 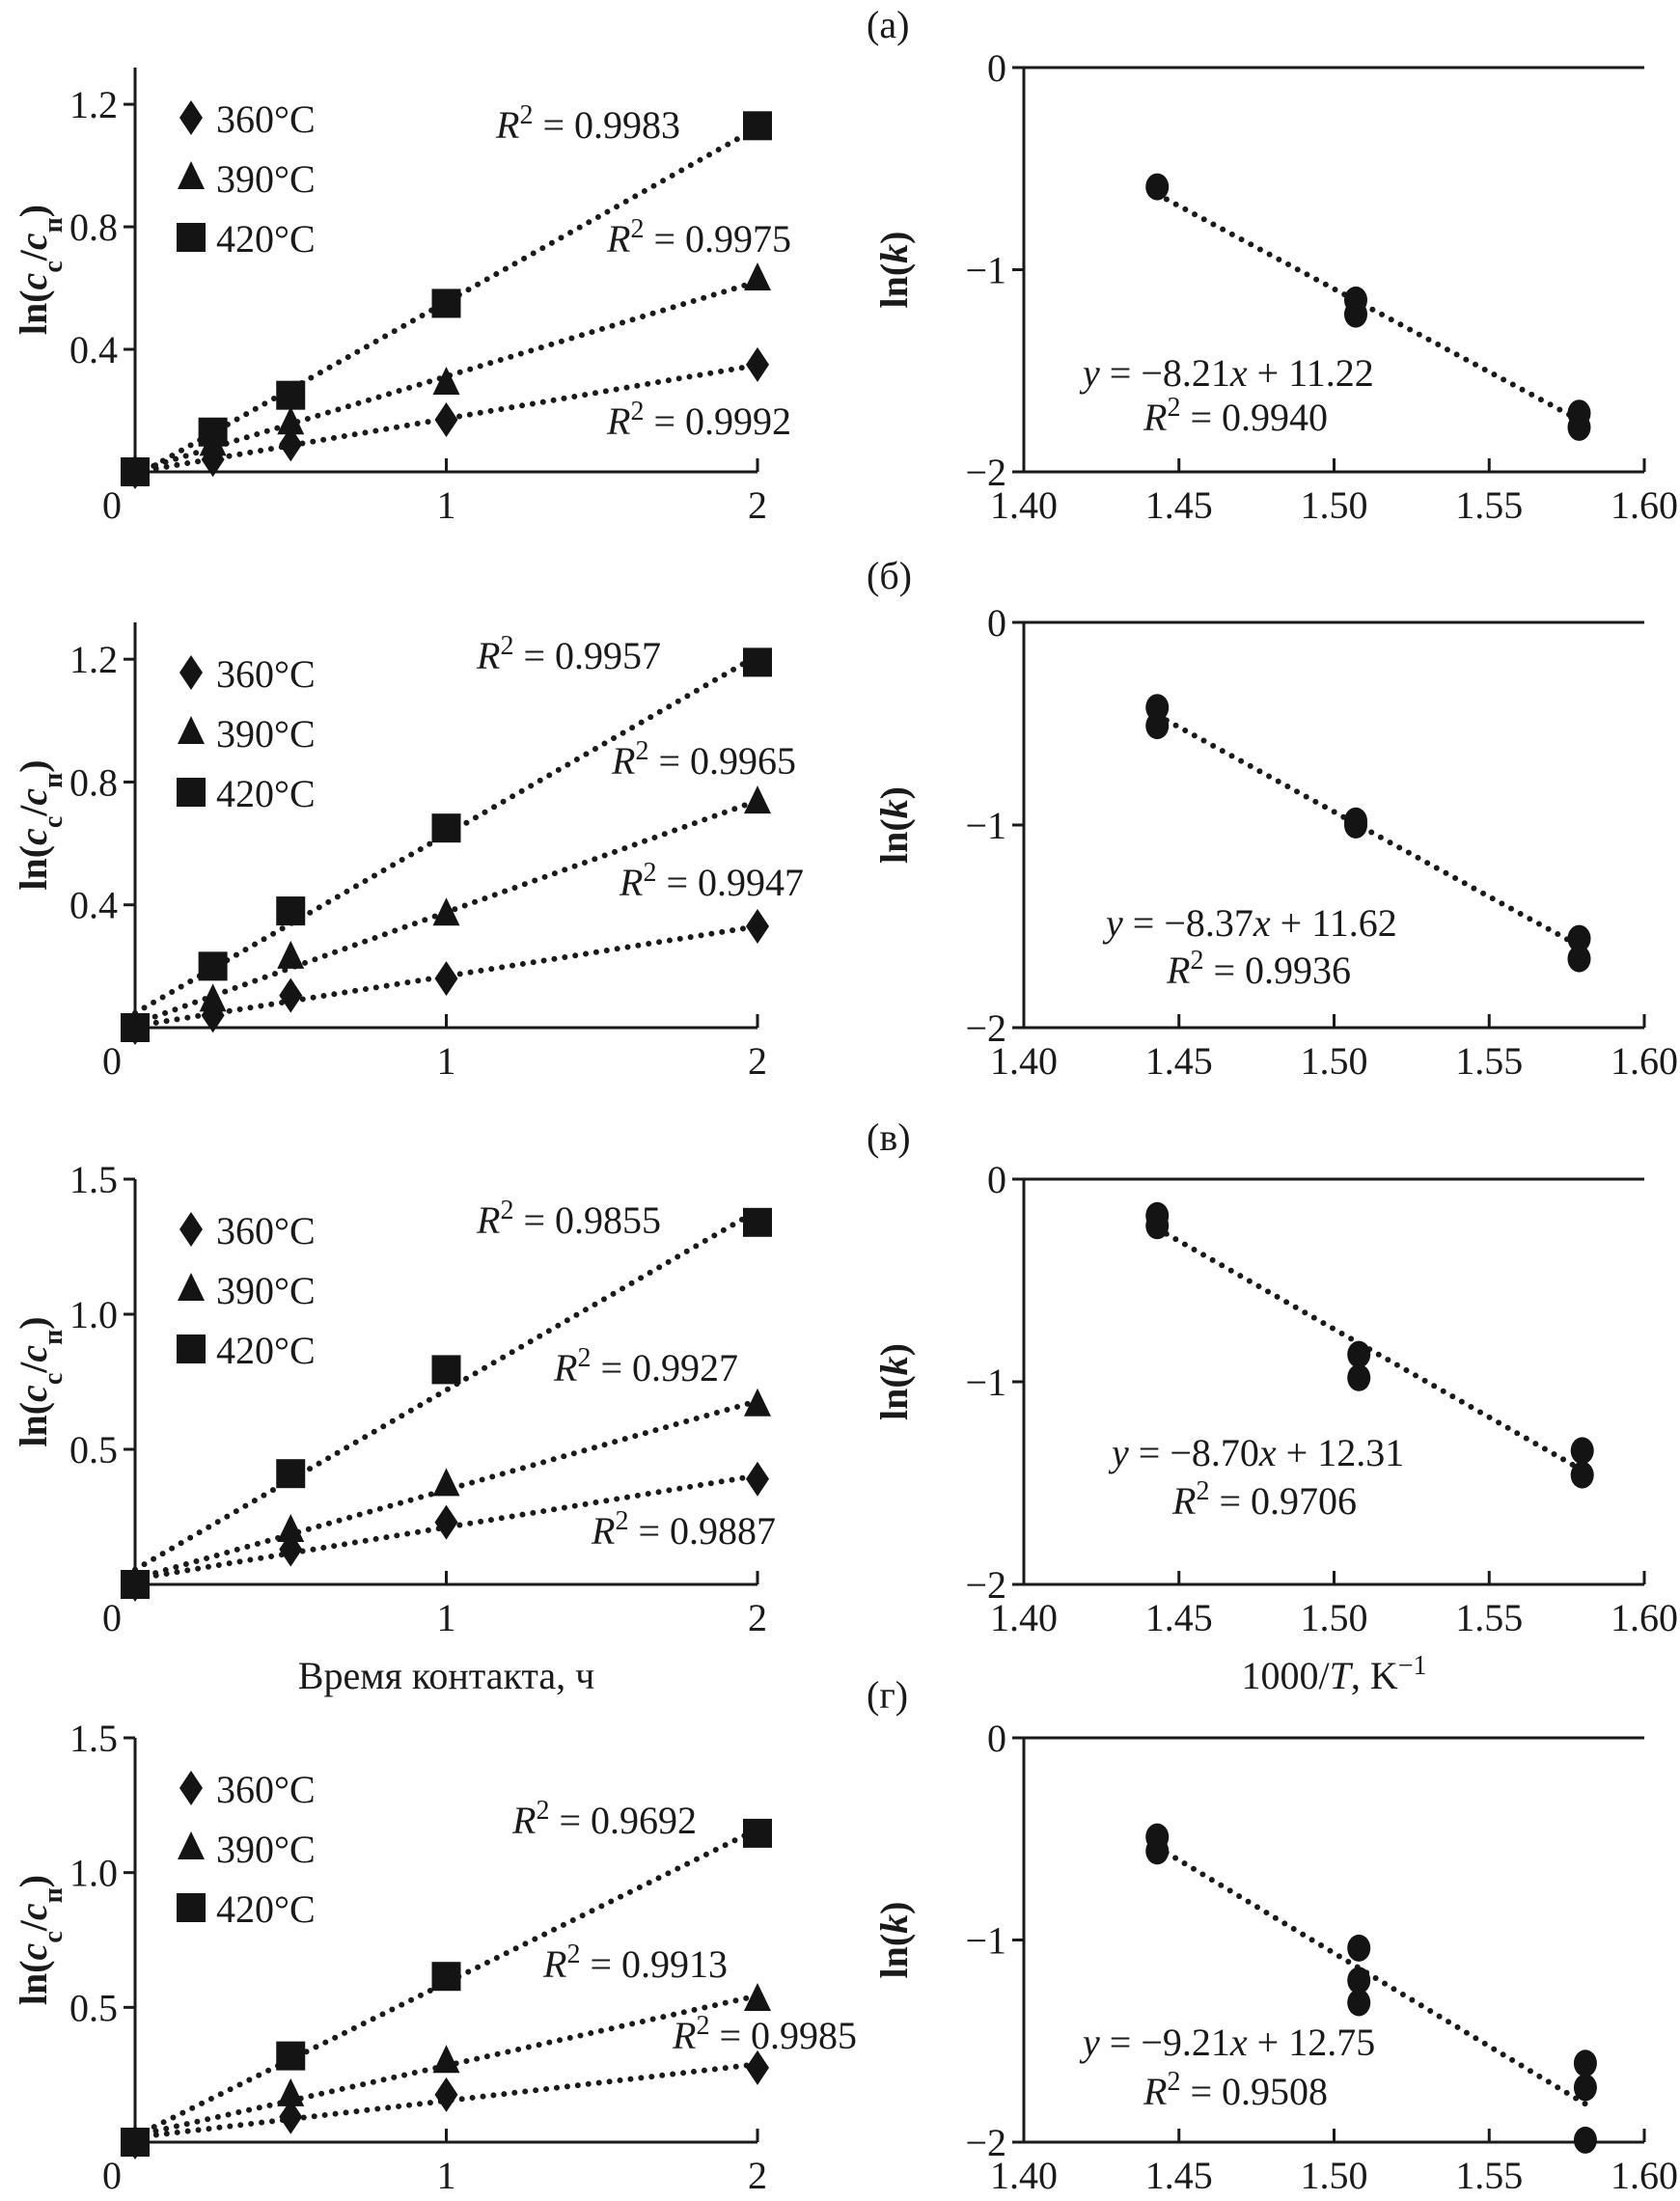 What do you see at coordinates (93, 782) in the screenshot?
I see `y-tick-label: 0.8` at bounding box center [93, 782].